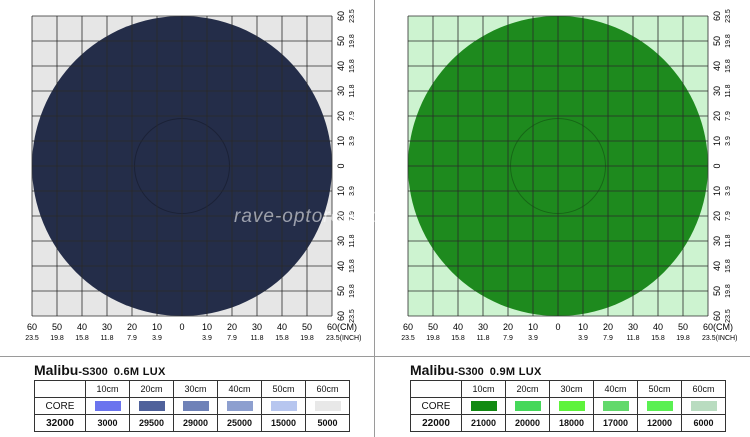 This screenshot has width=750, height=437. What do you see at coordinates (283, 389) in the screenshot?
I see `table-cell: 50cm` at bounding box center [283, 389].